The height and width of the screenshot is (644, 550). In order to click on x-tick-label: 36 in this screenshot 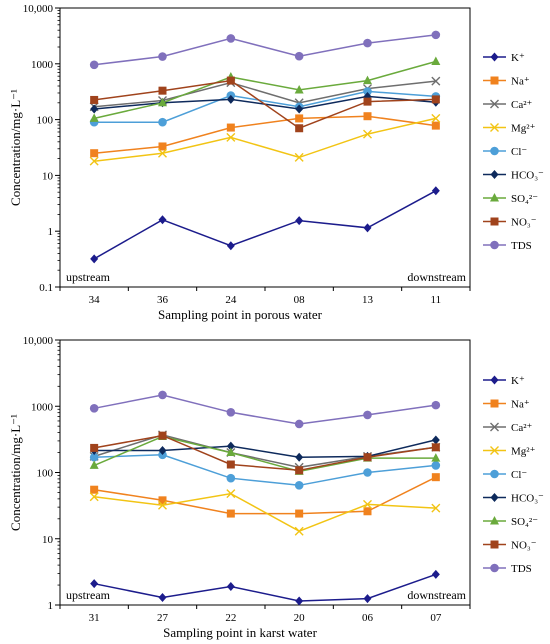, I will do `click(163, 300)`.